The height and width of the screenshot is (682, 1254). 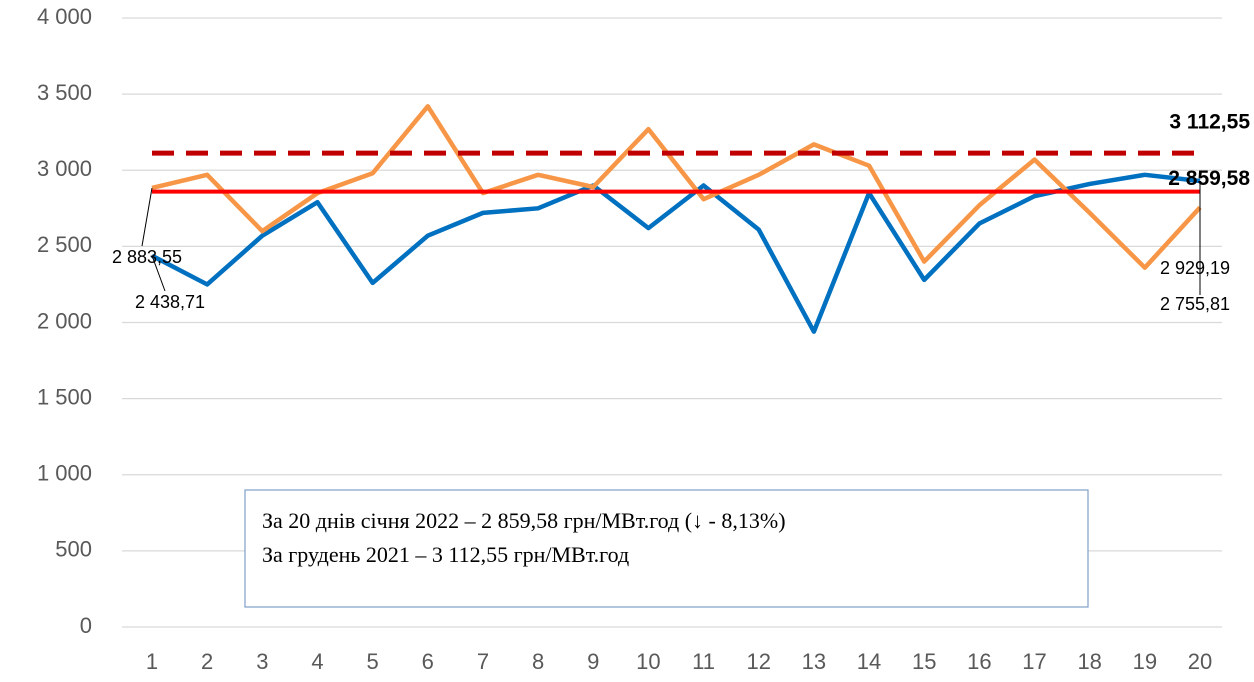 What do you see at coordinates (207, 661) in the screenshot?
I see `x-tick-label: 2` at bounding box center [207, 661].